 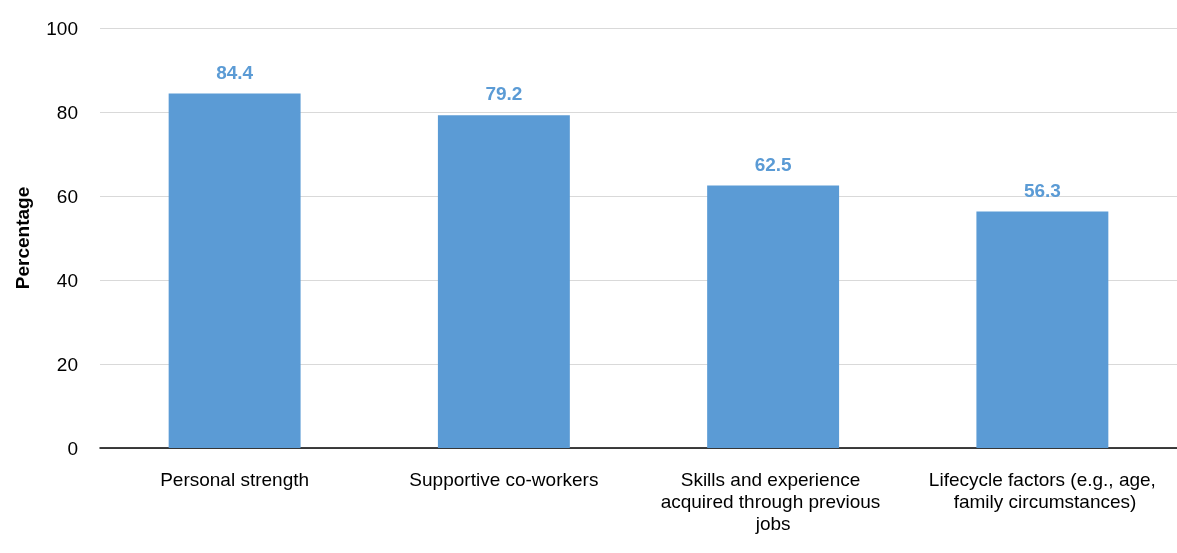 I want to click on data-label: 79.2, so click(x=504, y=94).